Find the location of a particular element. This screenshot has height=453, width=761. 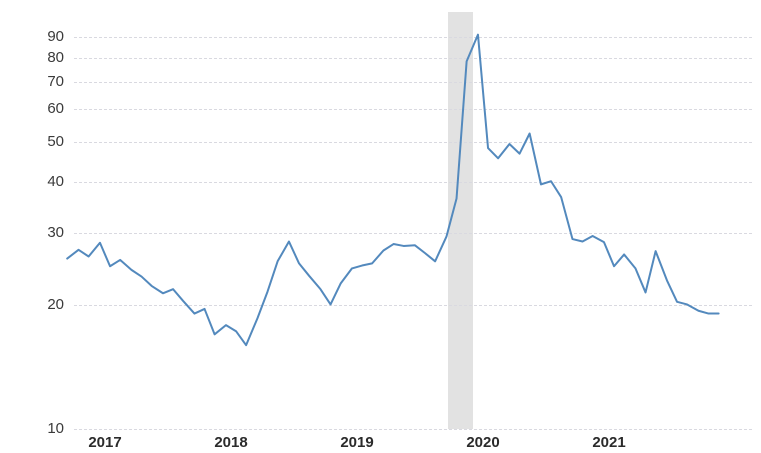

y-axis-tick-label: 10 is located at coordinates (55, 428).